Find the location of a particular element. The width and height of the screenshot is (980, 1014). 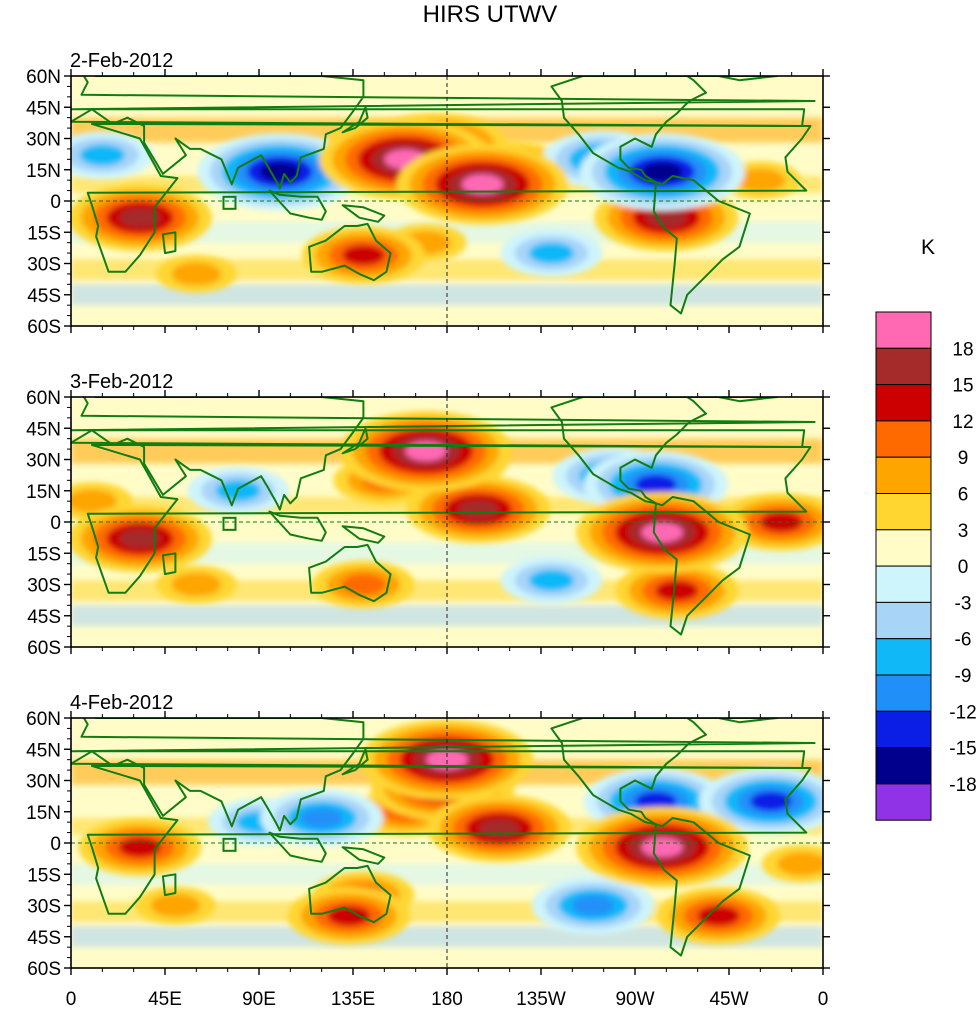

colorbar-label: -15 is located at coordinates (962, 749).